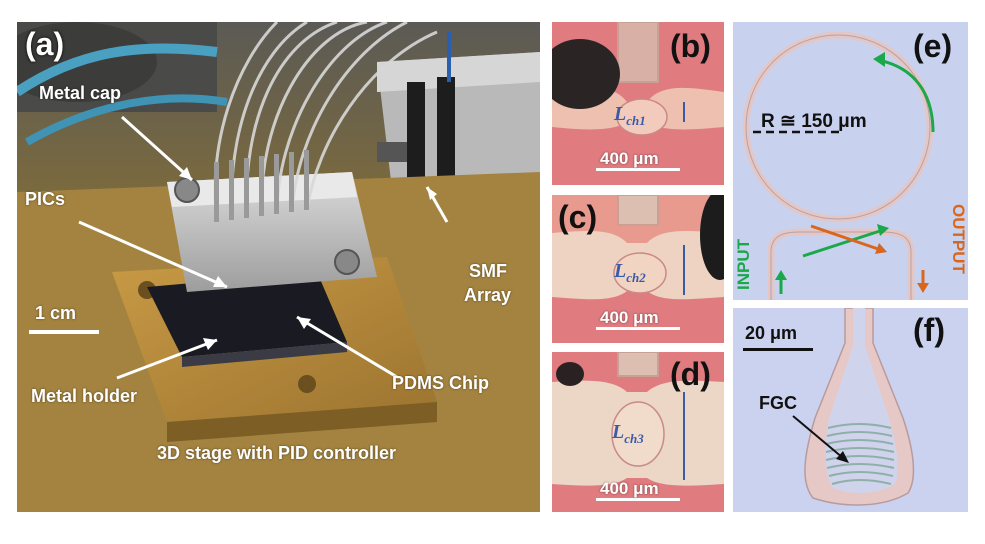 Image resolution: width=985 pixels, height=544 pixels. Describe the element at coordinates (45, 199) in the screenshot. I see `pics-label: PICs` at that location.